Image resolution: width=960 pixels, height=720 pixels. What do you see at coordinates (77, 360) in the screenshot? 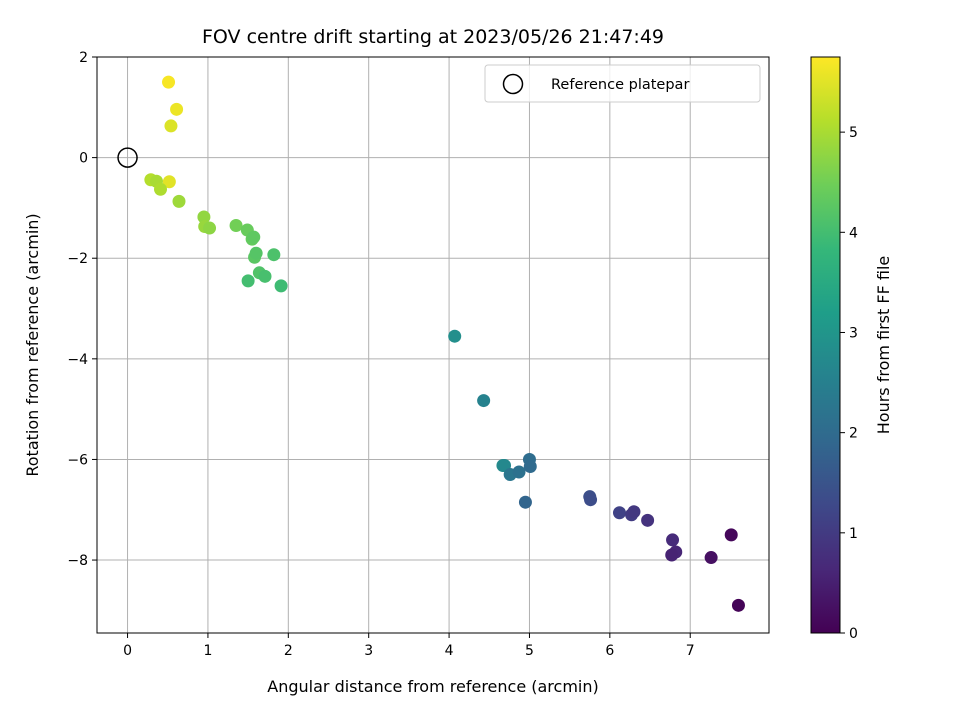
I see `y-tick-label: −4` at bounding box center [77, 360].